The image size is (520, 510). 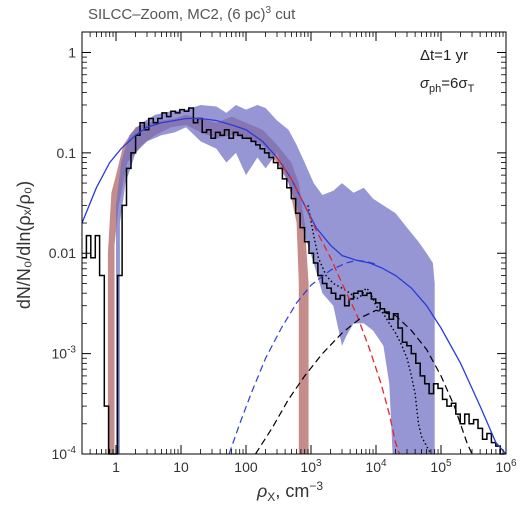 I want to click on blue-dashed-line, so click(x=302, y=357).